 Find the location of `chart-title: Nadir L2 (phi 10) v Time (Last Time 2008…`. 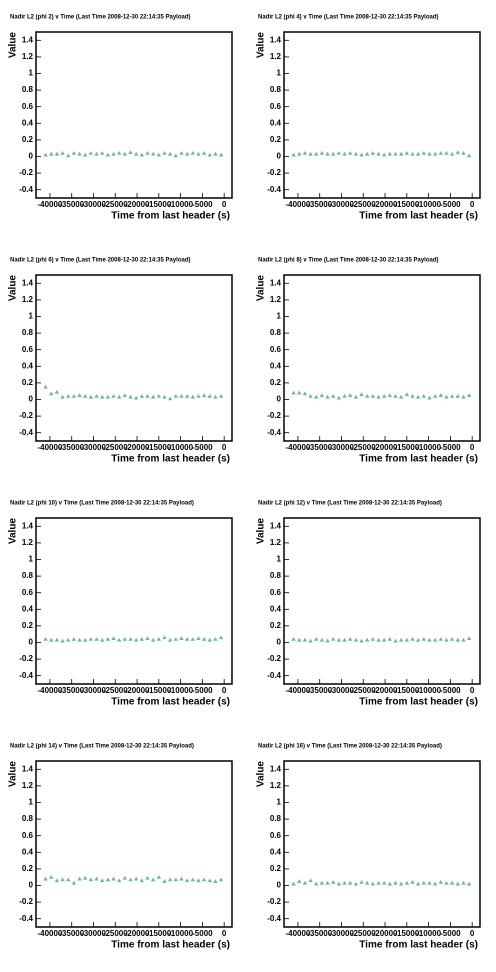

chart-title: Nadir L2 (phi 10) v Time (Last Time 2008… is located at coordinates (102, 504).